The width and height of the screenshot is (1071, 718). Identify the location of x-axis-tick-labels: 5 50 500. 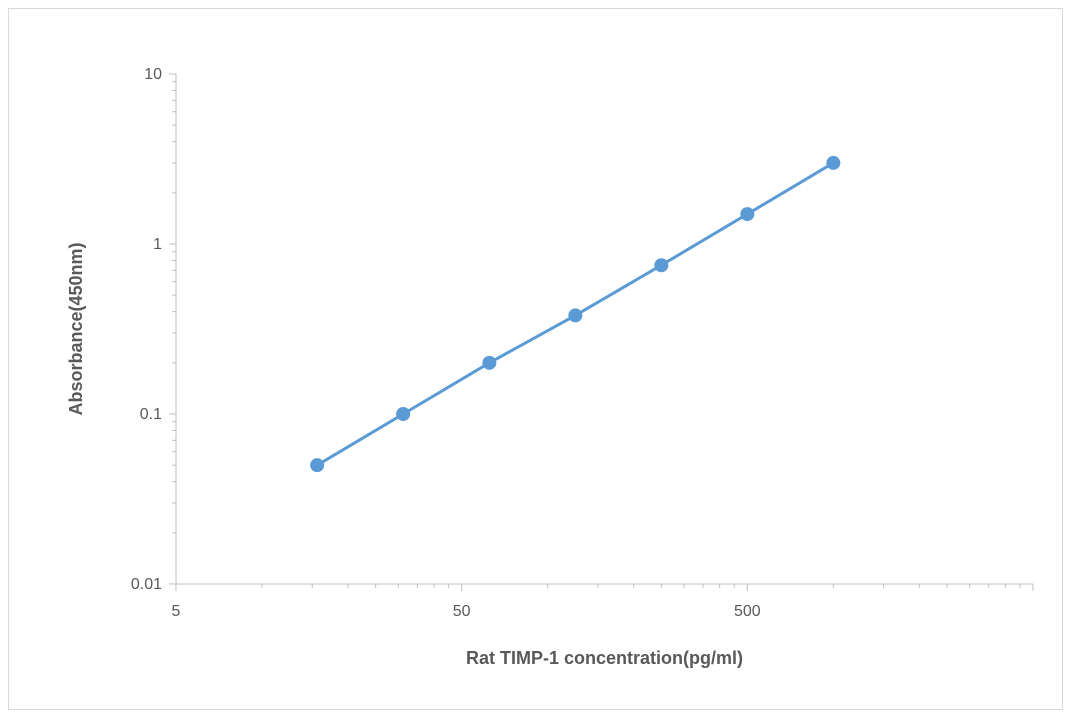
(466, 611).